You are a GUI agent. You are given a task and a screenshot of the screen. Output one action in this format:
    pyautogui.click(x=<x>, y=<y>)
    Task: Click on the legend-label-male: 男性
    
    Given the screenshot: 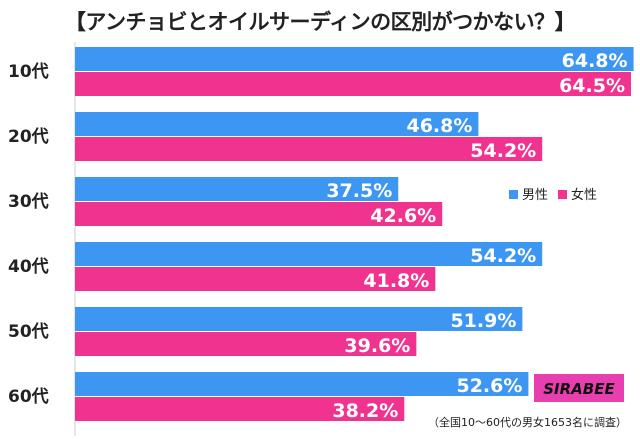 What is the action you would take?
    pyautogui.click(x=534, y=195)
    